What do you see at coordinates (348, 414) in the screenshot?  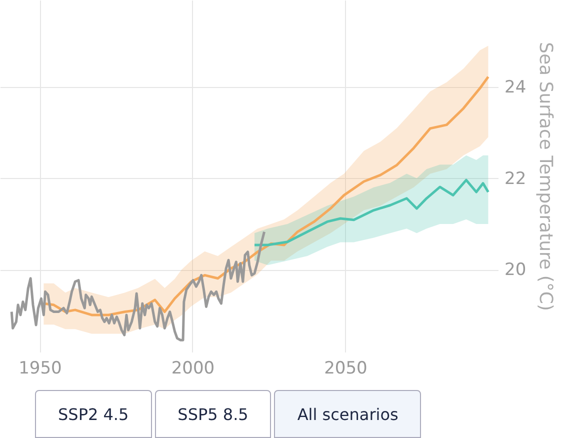 I see `scenario-button: All scenarios` at bounding box center [348, 414].